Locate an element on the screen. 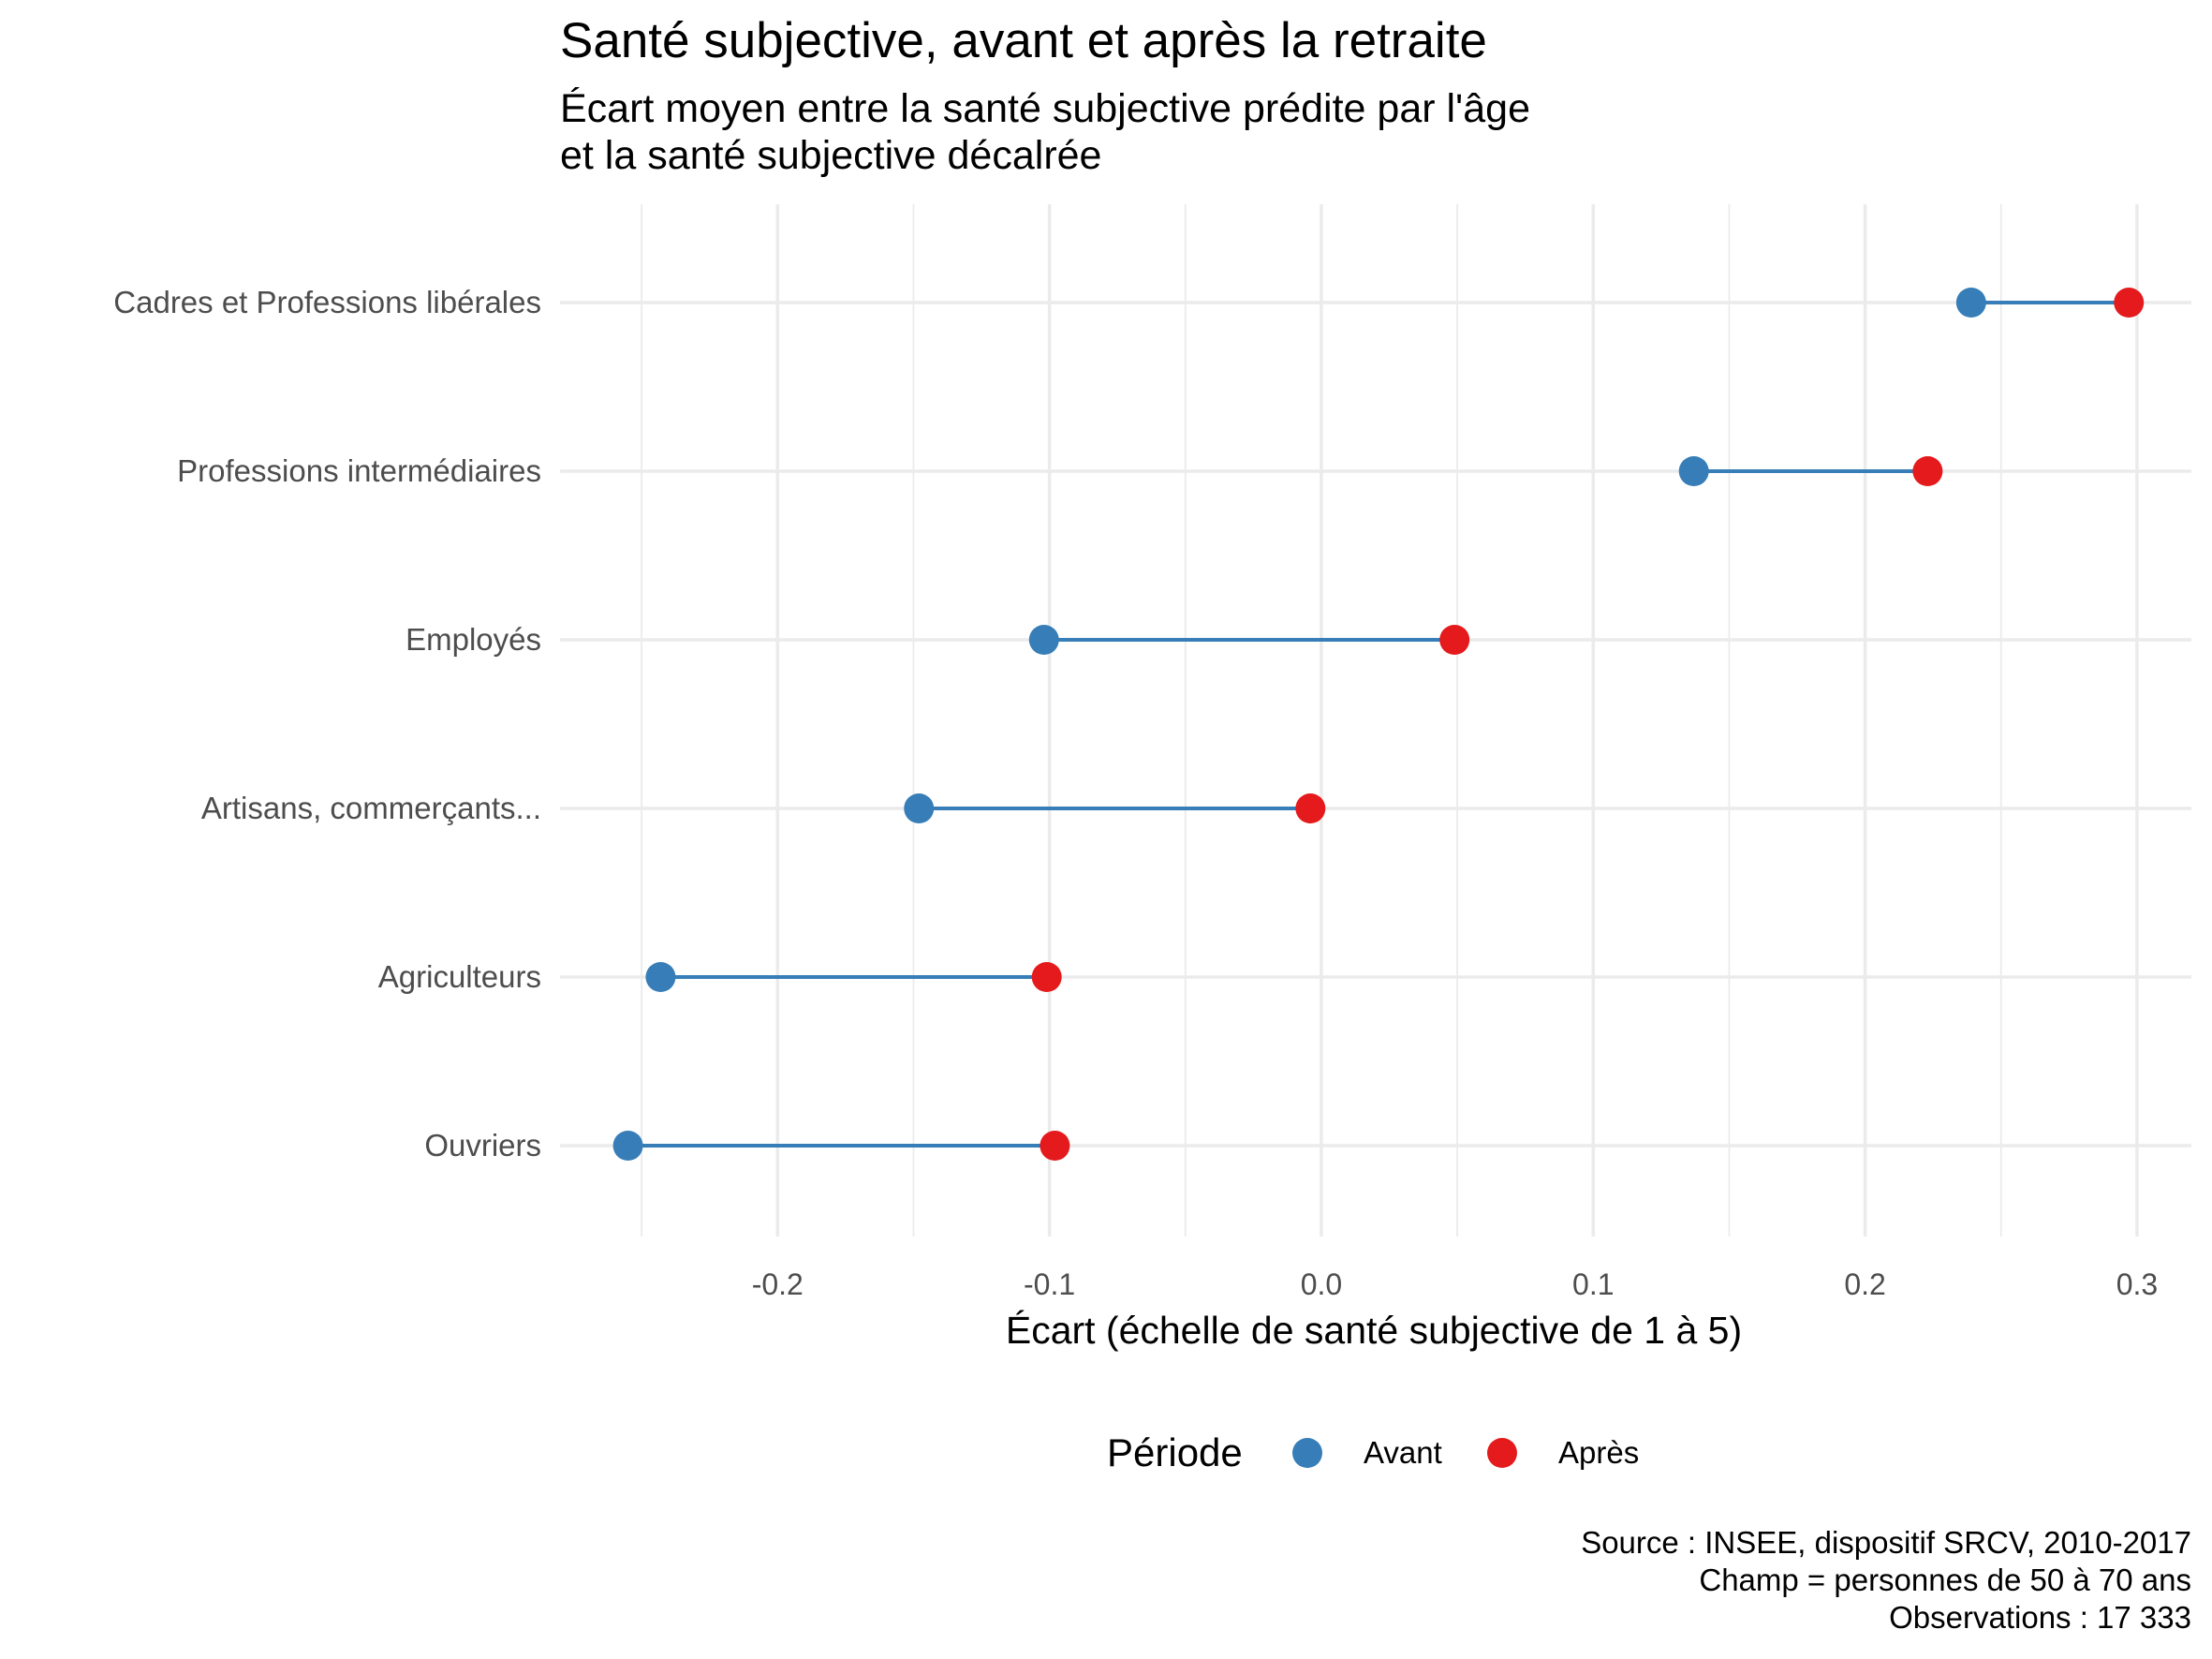 This screenshot has height=1659, width=2212. x-axis-labels: -0.2 -0.1 0.0 0.1 0.2 0.3 is located at coordinates (1455, 1284).